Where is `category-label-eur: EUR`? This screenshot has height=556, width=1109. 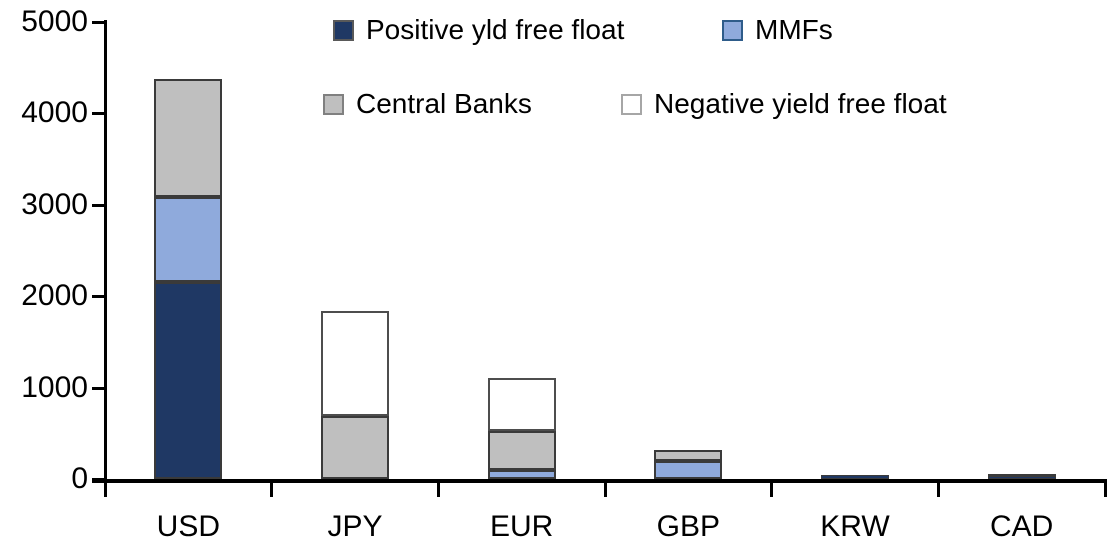
category-label-eur: EUR is located at coordinates (521, 526).